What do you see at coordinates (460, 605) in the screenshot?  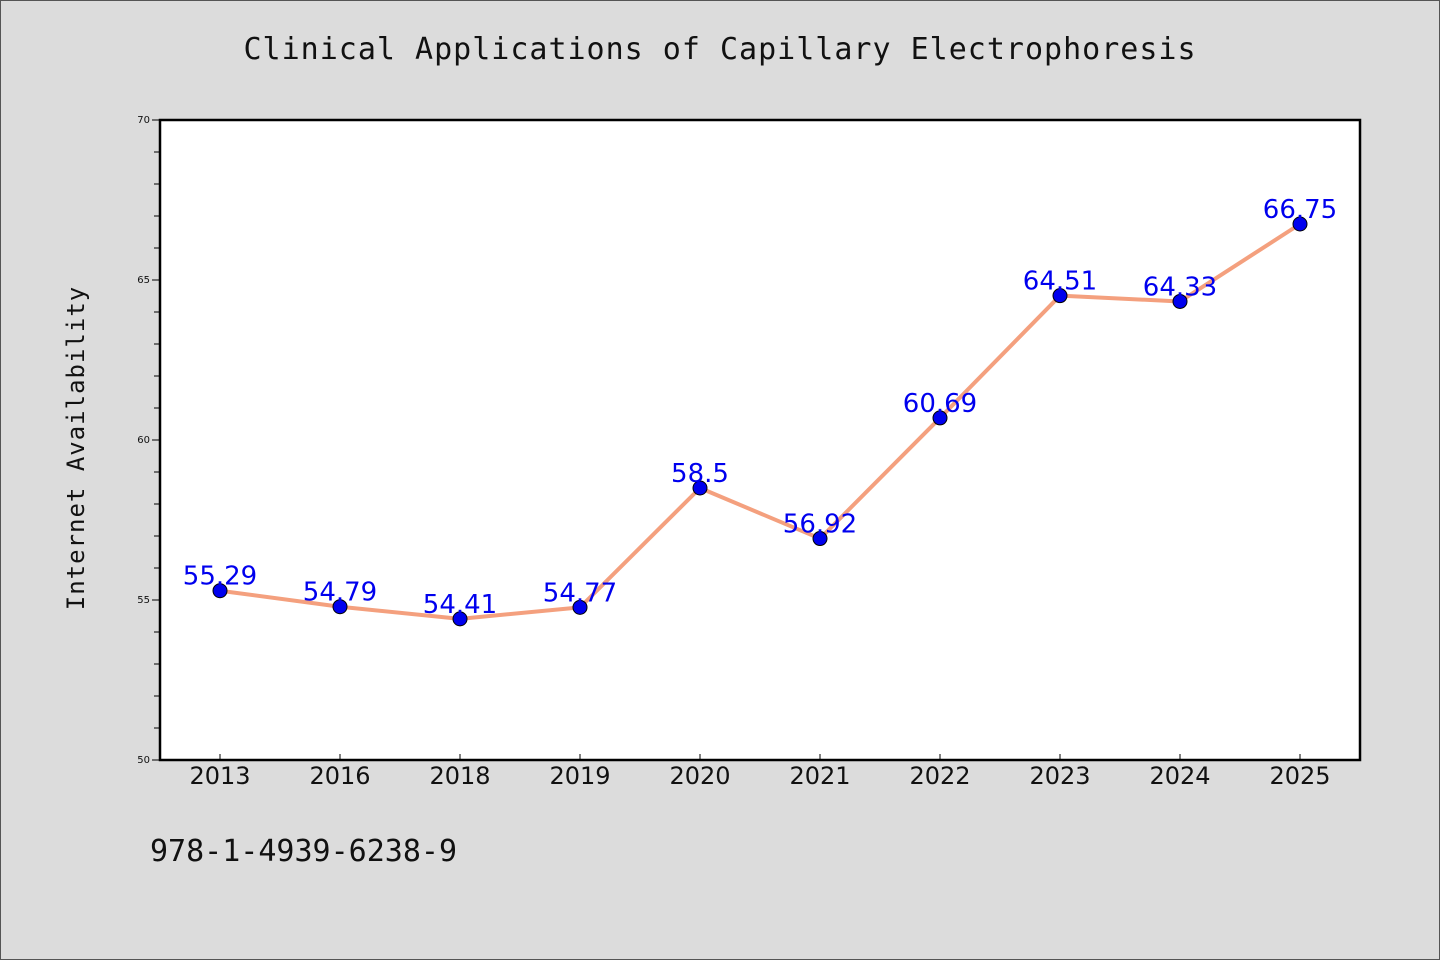 I see `data-label: 54.41` at bounding box center [460, 605].